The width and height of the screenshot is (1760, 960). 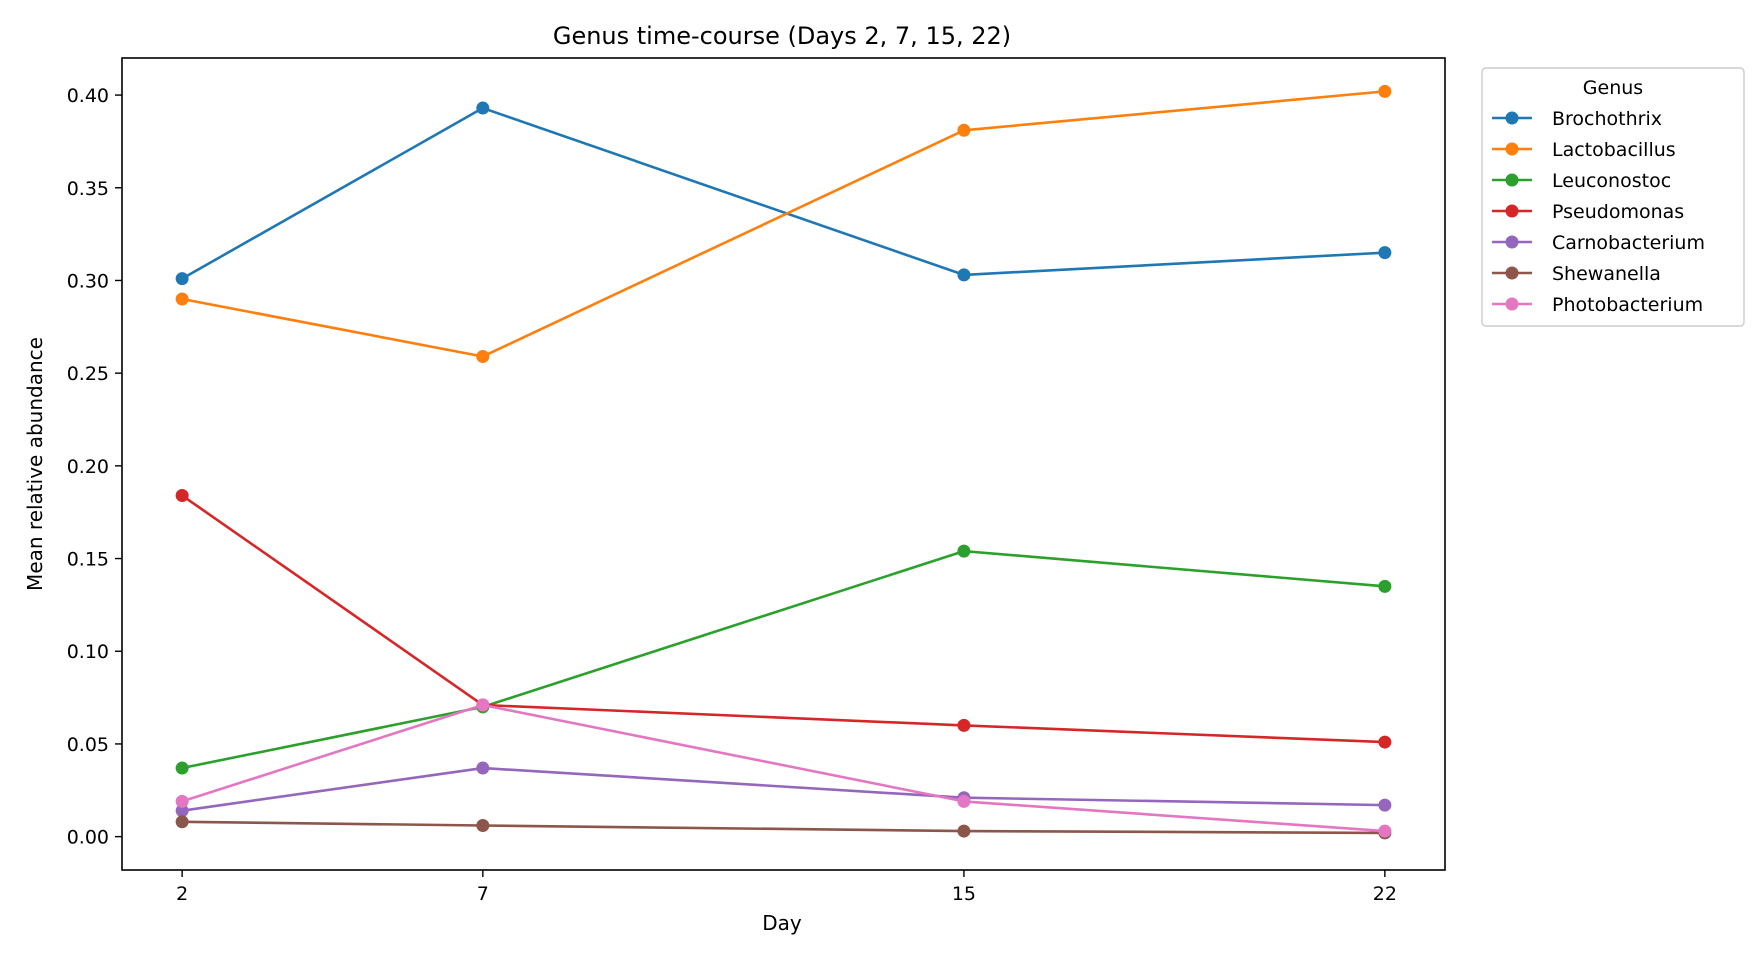 What do you see at coordinates (88, 281) in the screenshot?
I see `y-tick-label: 0.30` at bounding box center [88, 281].